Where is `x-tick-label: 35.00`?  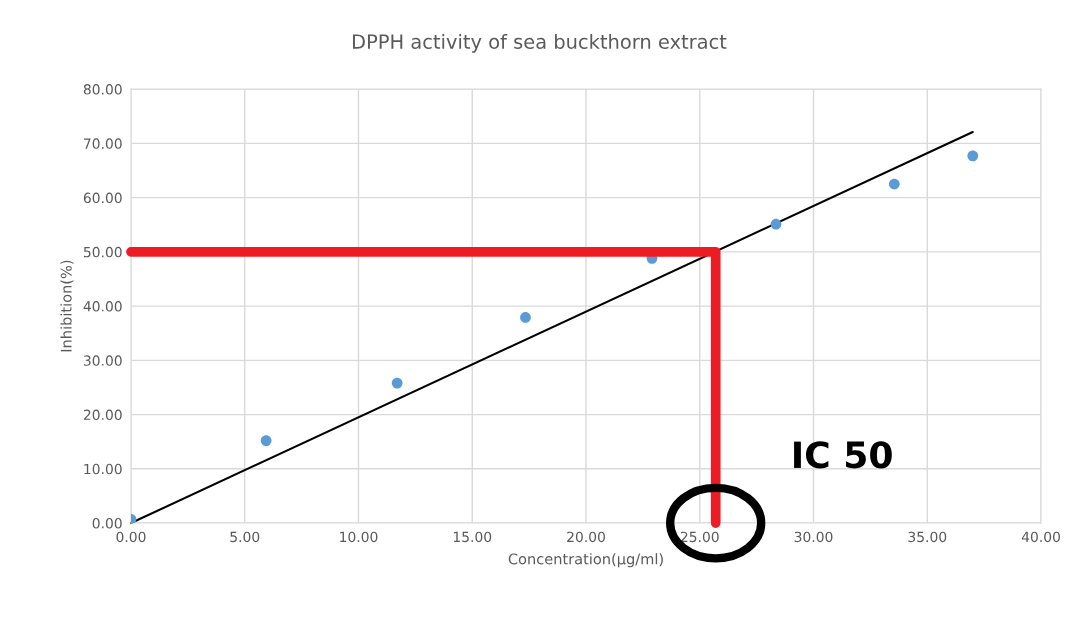
x-tick-label: 35.00 is located at coordinates (927, 537).